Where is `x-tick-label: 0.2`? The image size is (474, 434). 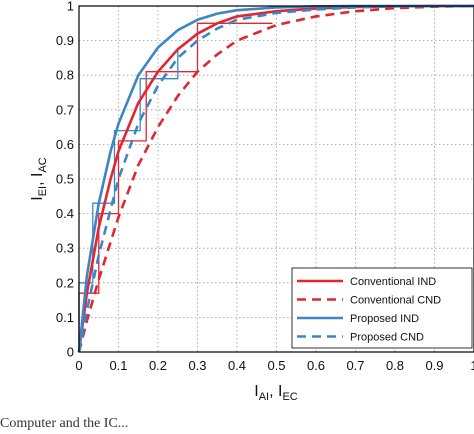
x-tick-label: 0.2 is located at coordinates (158, 365).